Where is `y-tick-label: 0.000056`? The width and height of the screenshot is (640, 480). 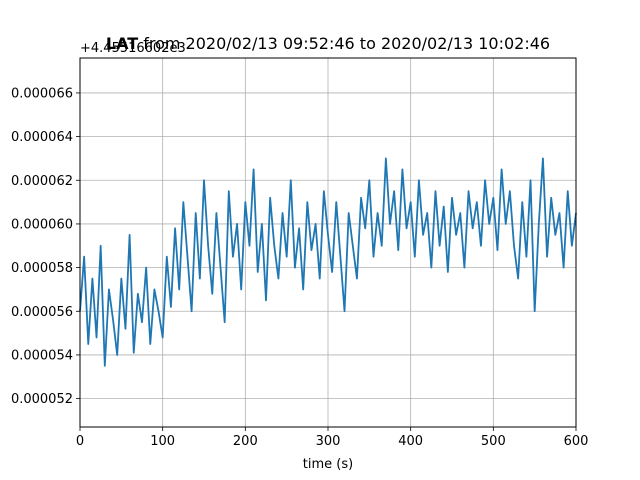
y-tick-label: 0.000056 is located at coordinates (42, 312).